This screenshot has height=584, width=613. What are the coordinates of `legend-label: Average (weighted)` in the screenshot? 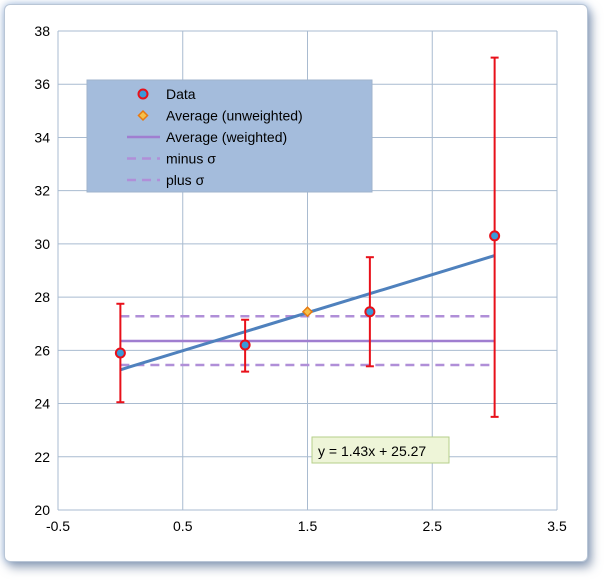 It's located at (226, 137).